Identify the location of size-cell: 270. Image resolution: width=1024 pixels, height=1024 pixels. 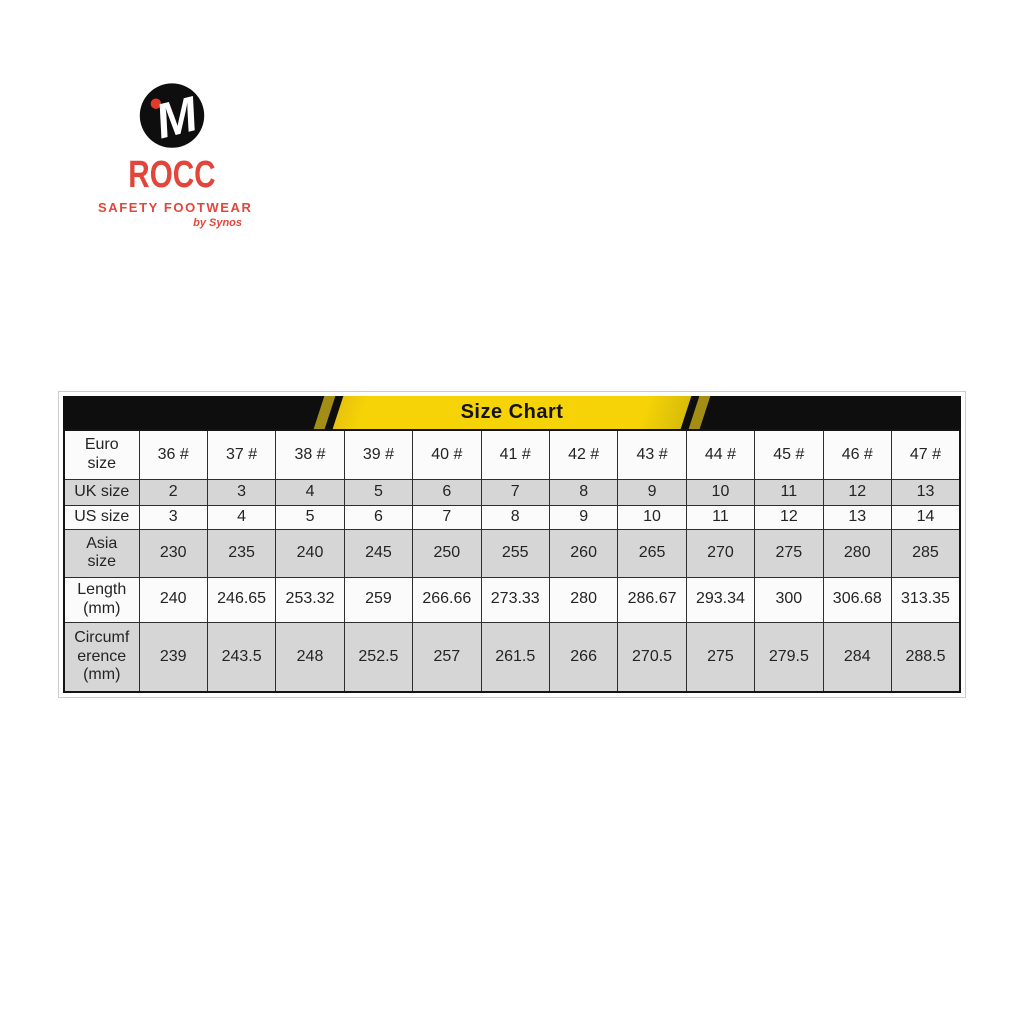
(720, 553).